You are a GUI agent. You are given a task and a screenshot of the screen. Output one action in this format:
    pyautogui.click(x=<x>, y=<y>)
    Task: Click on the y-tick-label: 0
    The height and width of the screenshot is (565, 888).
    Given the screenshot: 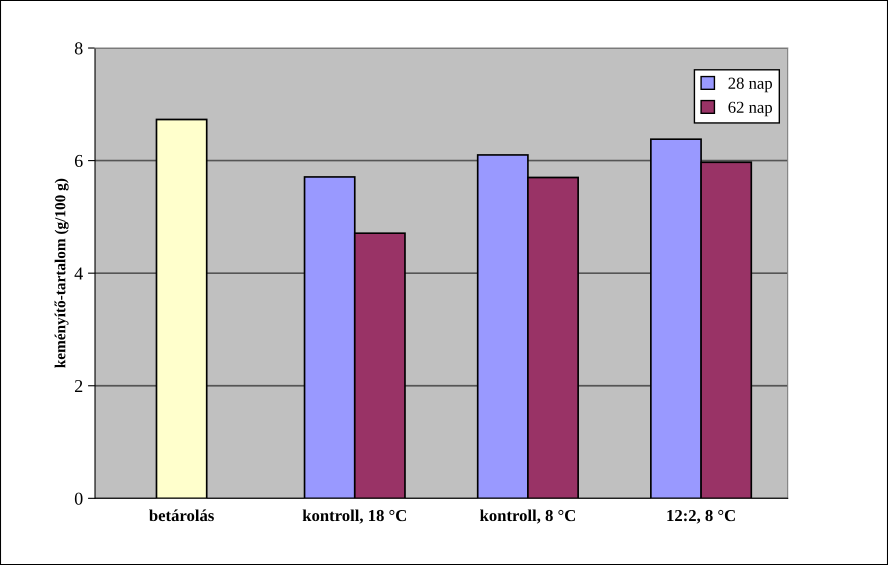 What is the action you would take?
    pyautogui.click(x=78, y=498)
    